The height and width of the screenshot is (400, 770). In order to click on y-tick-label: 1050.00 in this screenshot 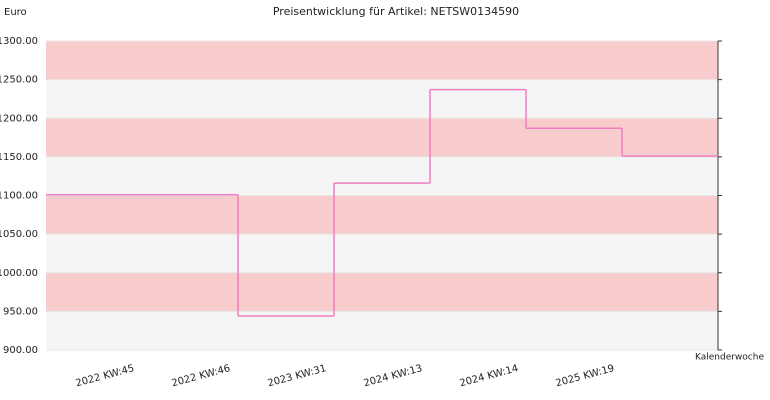, I will do `click(19, 234)`.